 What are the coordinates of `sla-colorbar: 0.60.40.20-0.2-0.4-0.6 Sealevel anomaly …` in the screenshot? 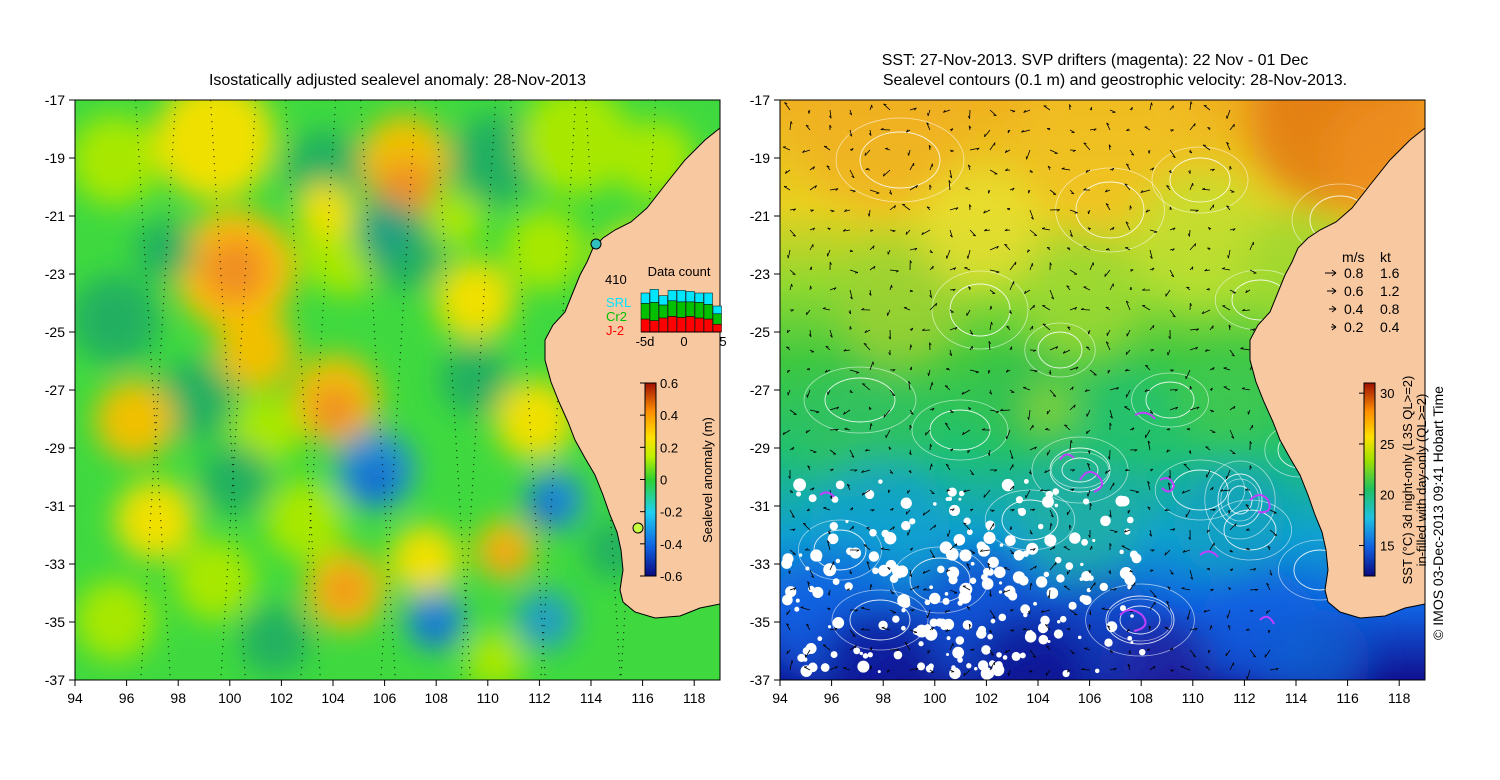 It's located at (677, 480).